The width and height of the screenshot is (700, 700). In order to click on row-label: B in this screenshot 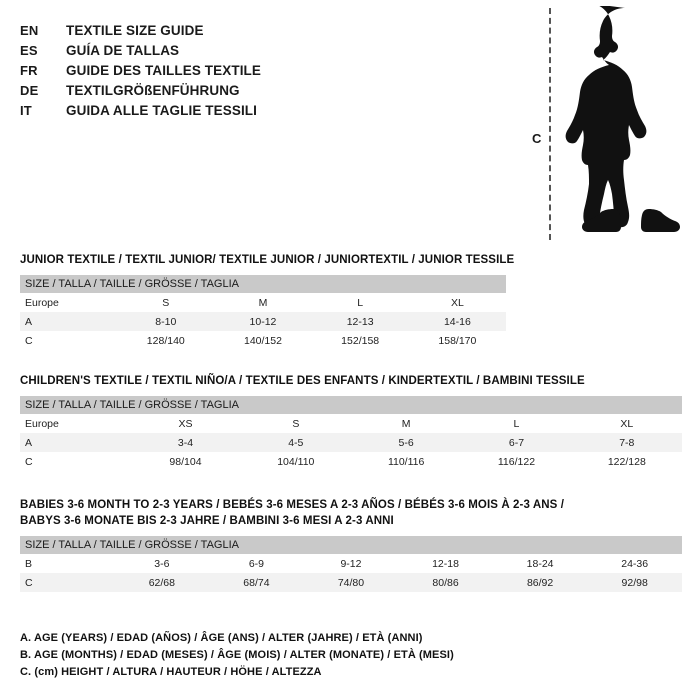, I will do `click(29, 563)`.